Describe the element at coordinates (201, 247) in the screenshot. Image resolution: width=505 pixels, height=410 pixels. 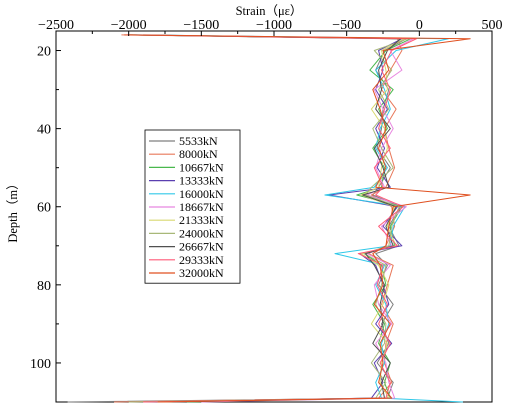
I see `legend-label: 26667kN` at that location.